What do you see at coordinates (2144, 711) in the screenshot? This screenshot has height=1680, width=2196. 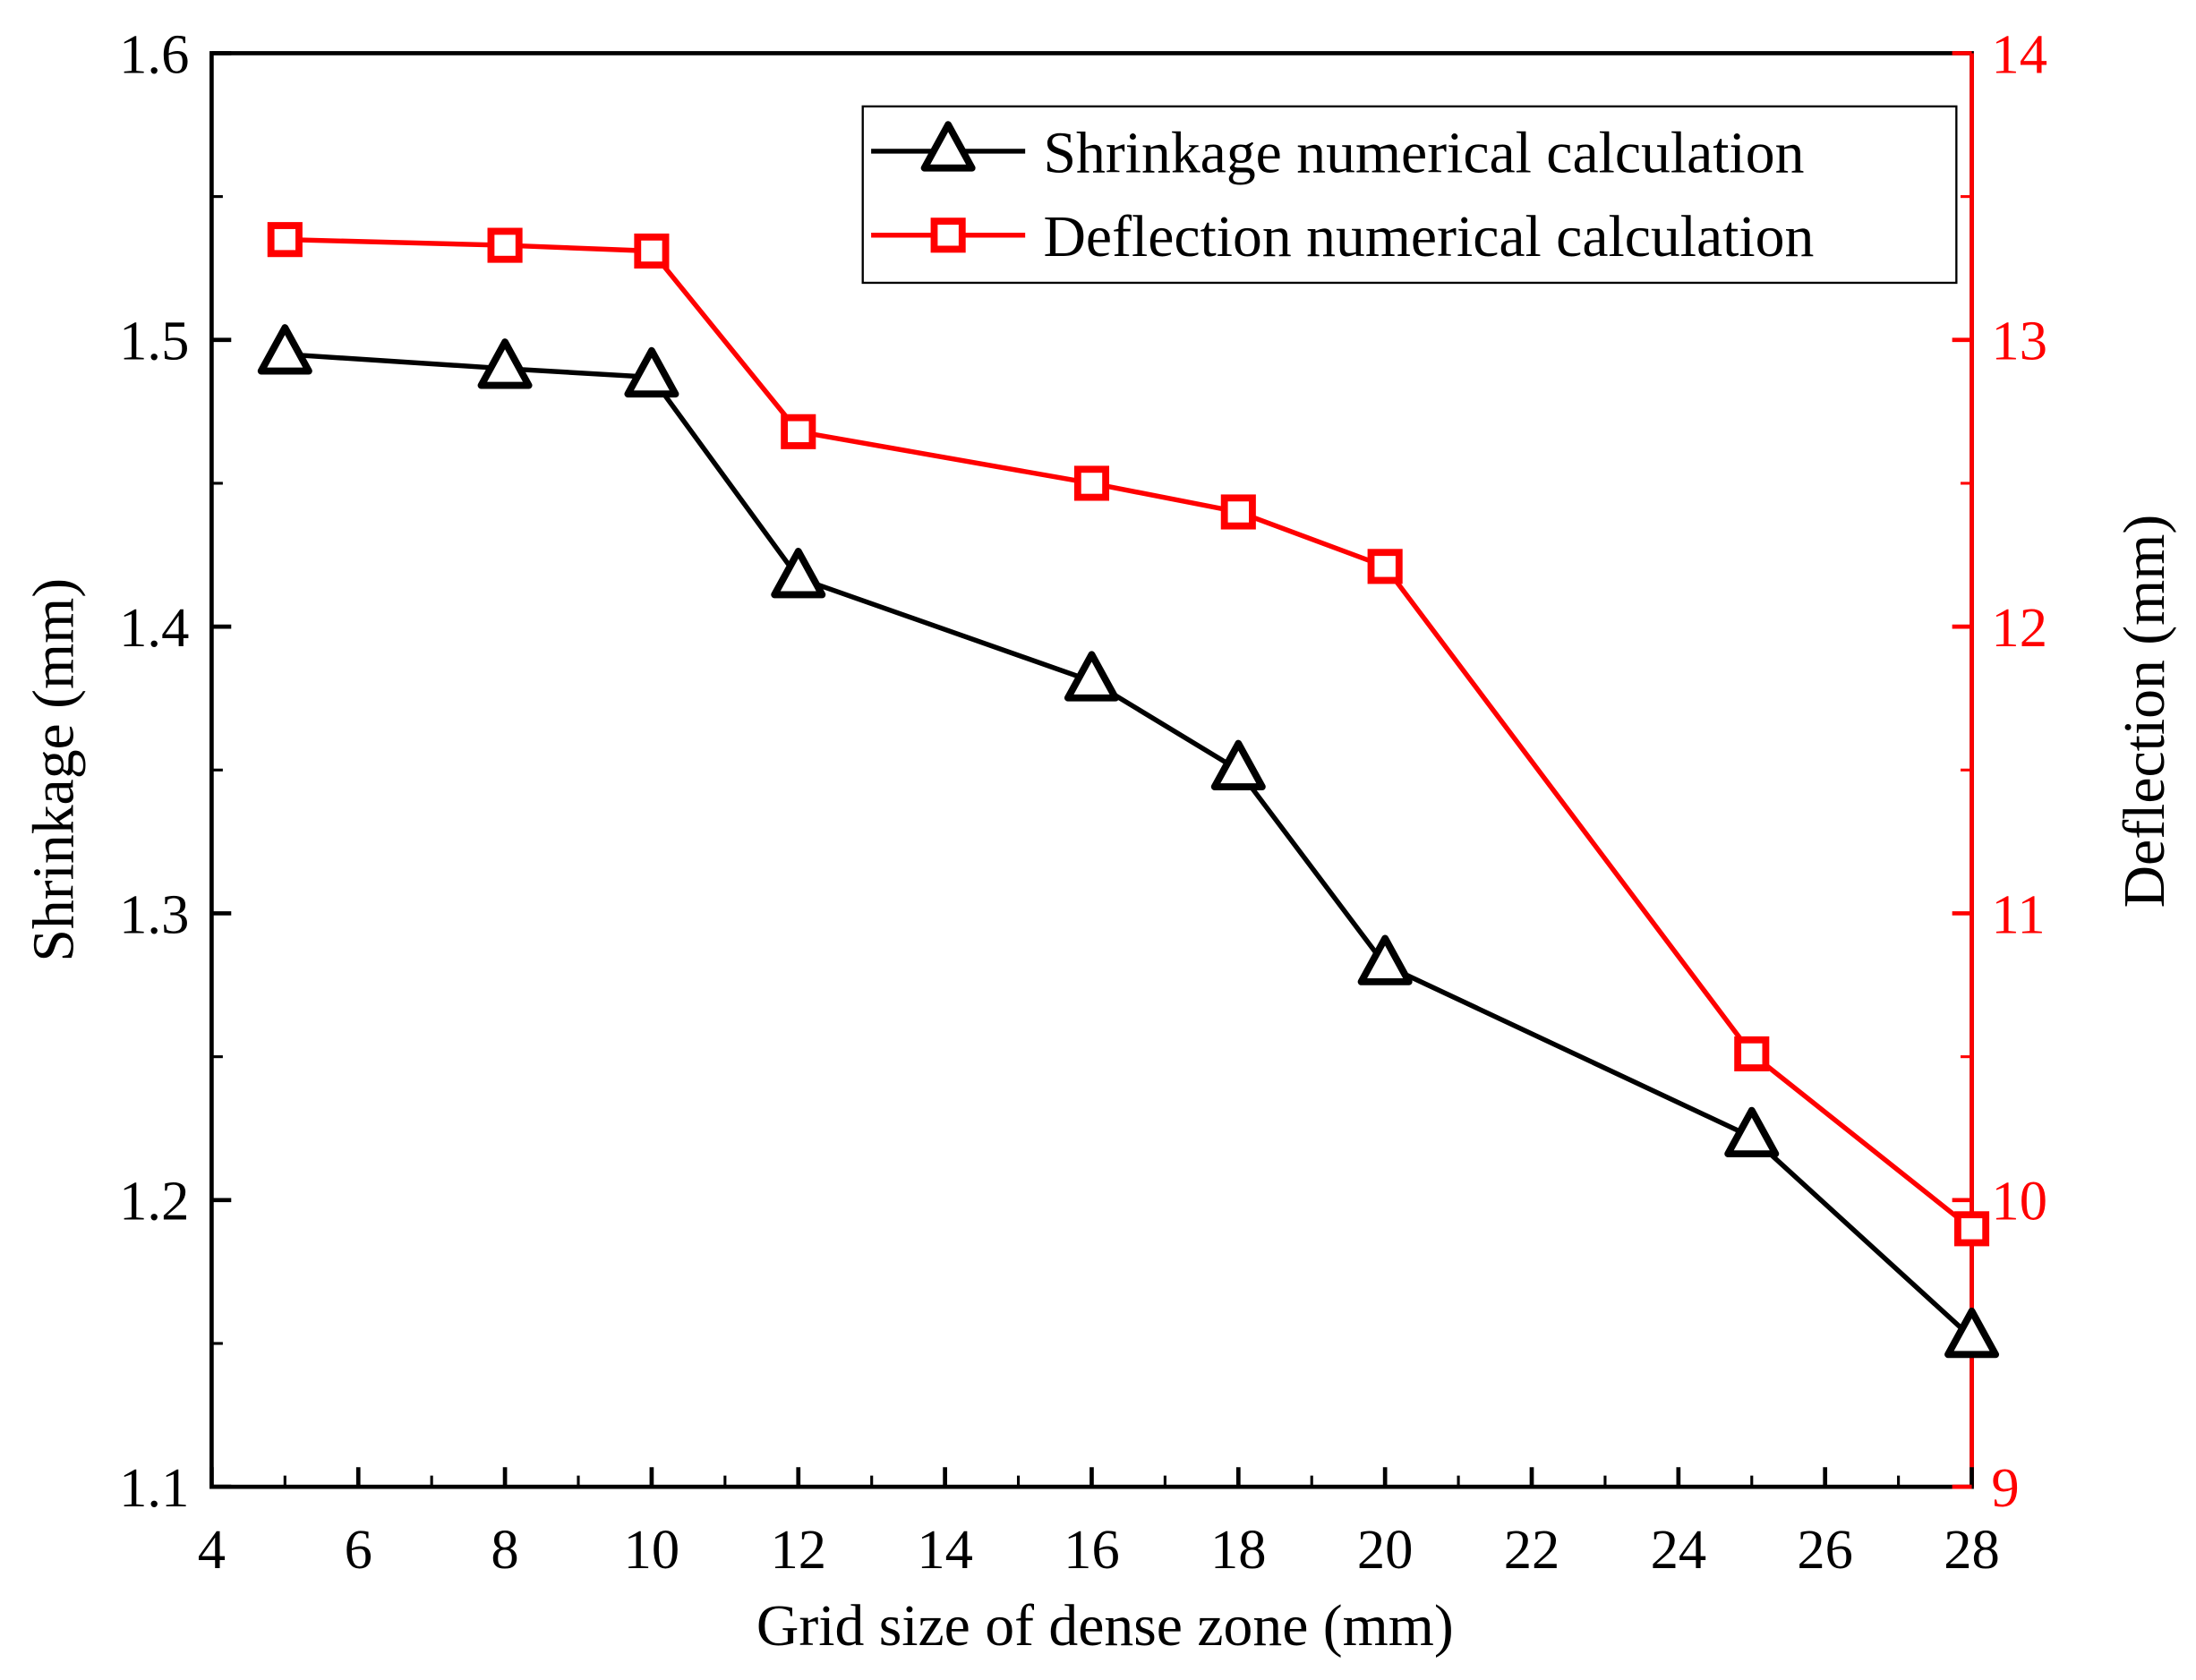 I see `y2-axis-label: Deflection (mm)` at bounding box center [2144, 711].